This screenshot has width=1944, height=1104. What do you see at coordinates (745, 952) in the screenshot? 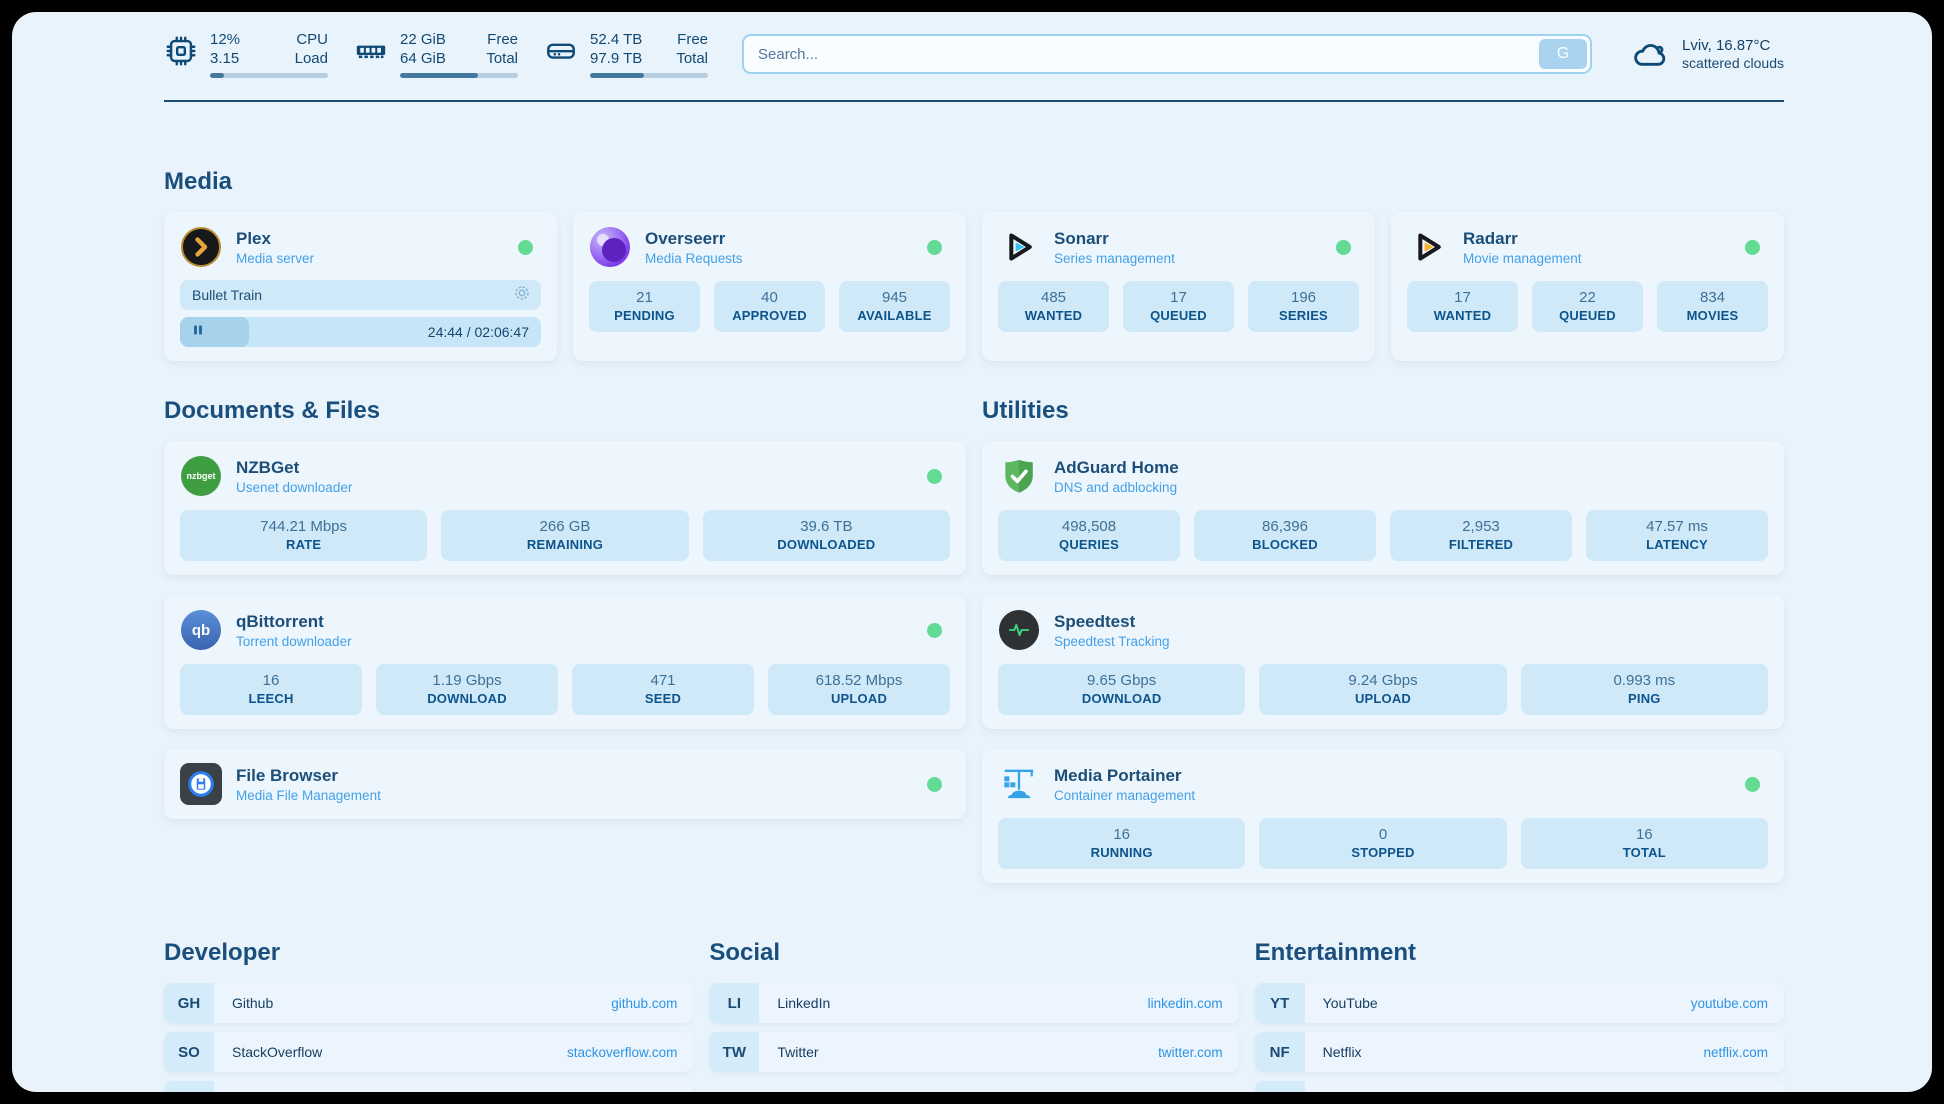
I see `section-title-social: Social` at bounding box center [745, 952].